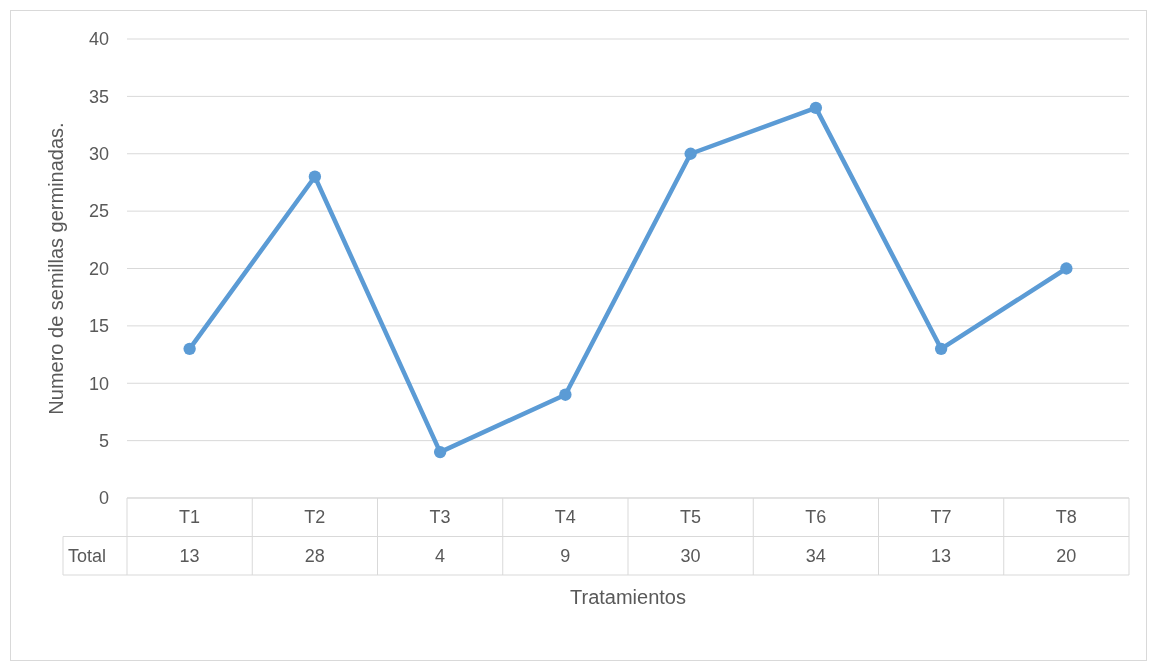  I want to click on text: Total, so click(87, 555).